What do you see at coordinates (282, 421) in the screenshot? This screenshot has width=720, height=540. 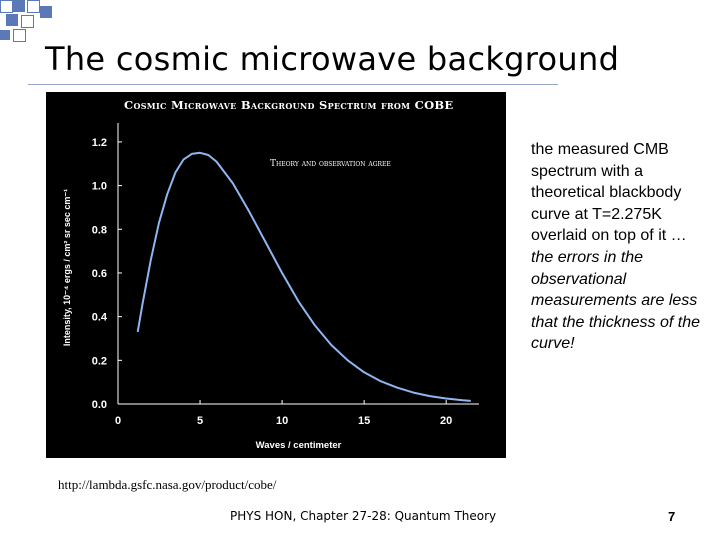 I see `x-tick-label: 10` at bounding box center [282, 421].